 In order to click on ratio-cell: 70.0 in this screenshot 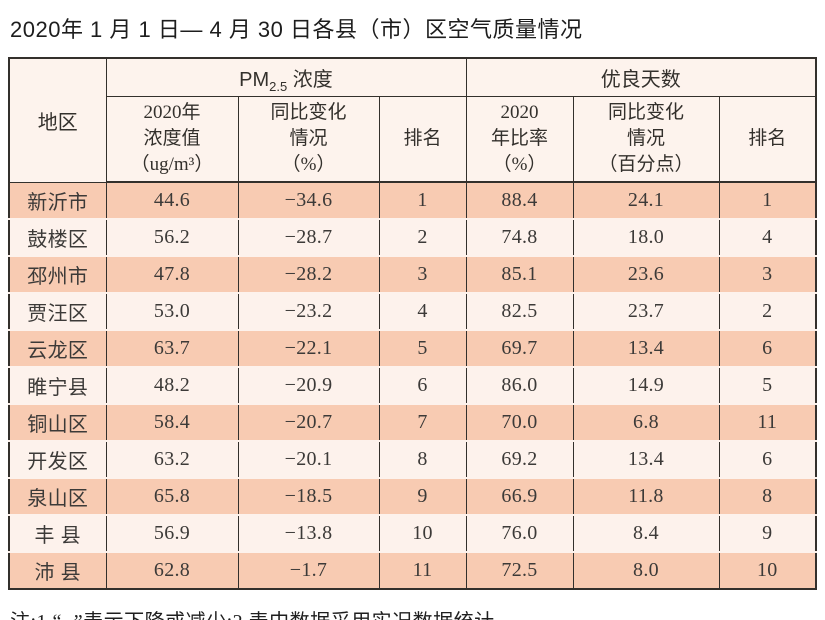, I will do `click(519, 423)`.